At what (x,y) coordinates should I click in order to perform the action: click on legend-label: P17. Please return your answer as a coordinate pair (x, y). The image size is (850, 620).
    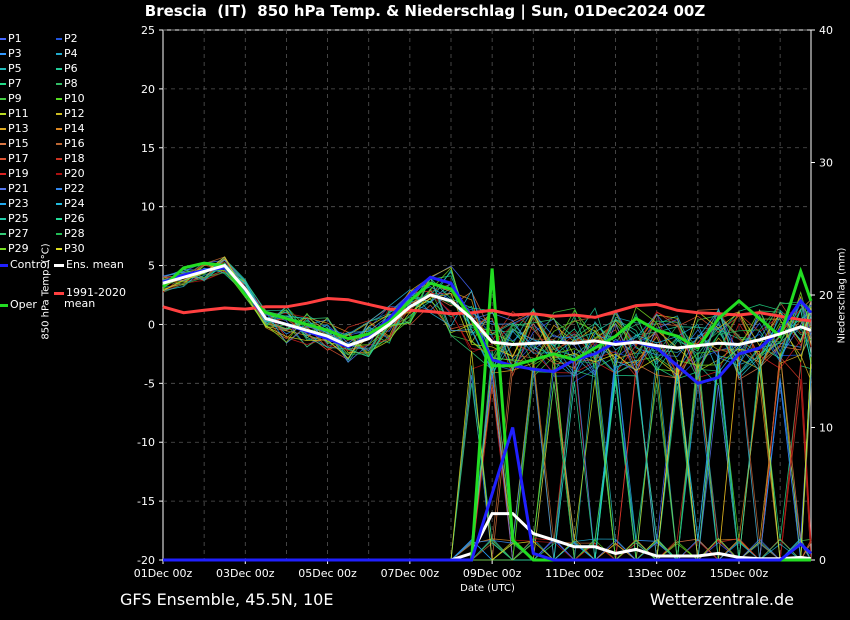
    Looking at the image, I should click on (18, 158).